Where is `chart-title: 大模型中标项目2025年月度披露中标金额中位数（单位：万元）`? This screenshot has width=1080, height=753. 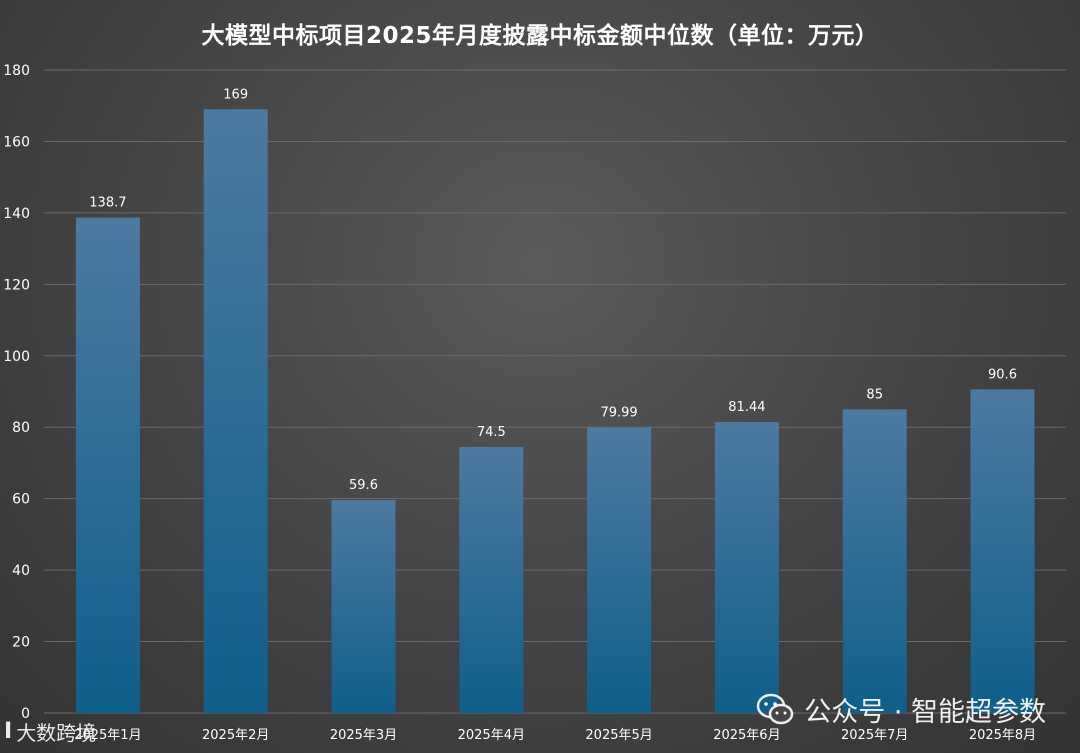 chart-title: 大模型中标项目2025年月度披露中标金额中位数（单位：万元） is located at coordinates (540, 36).